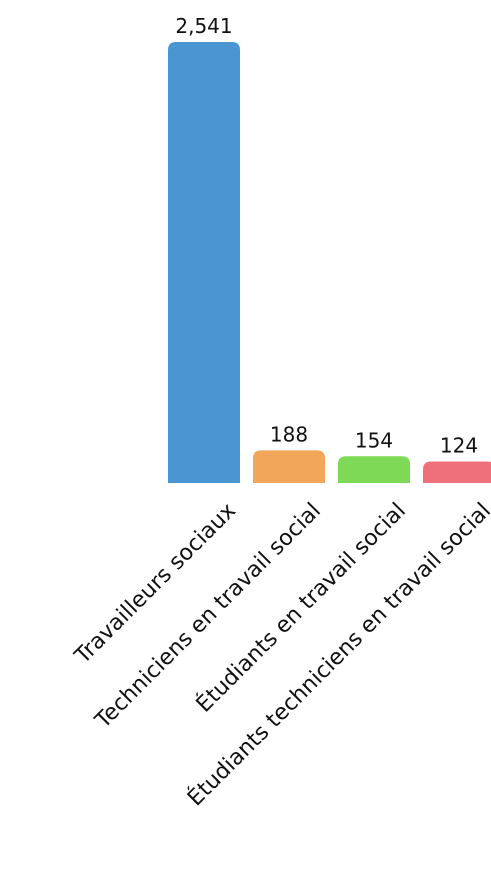 This screenshot has width=491, height=894. I want to click on value-label-1: 2,541, so click(203, 26).